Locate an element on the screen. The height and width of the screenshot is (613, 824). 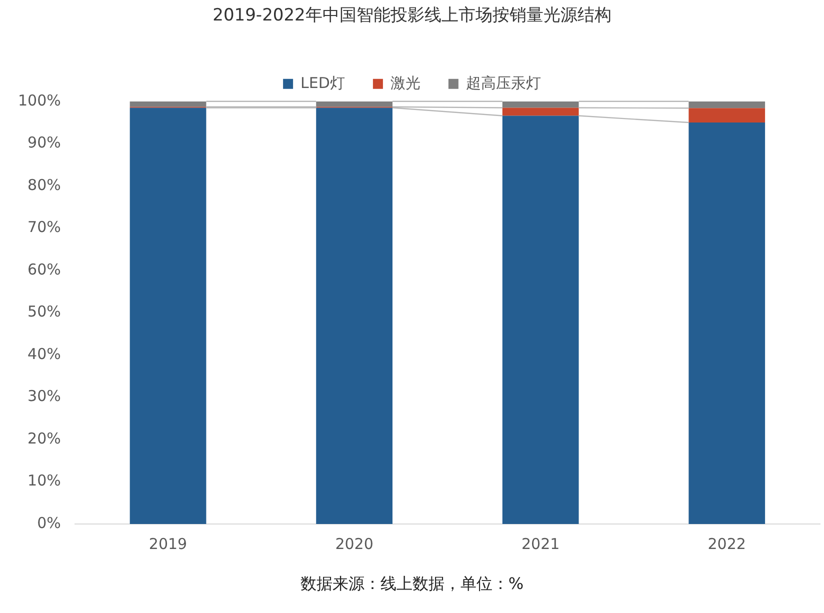
y-tick-label: 90% is located at coordinates (44, 143).